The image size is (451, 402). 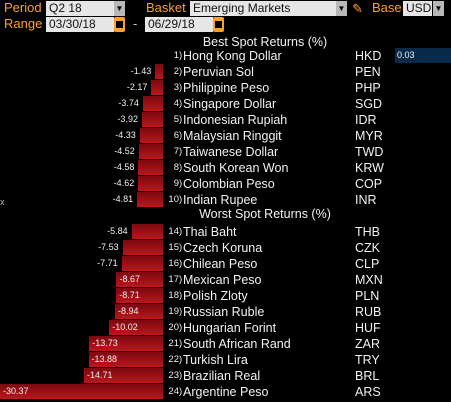 I want to click on return-value-label: -7.53, so click(x=108, y=247).